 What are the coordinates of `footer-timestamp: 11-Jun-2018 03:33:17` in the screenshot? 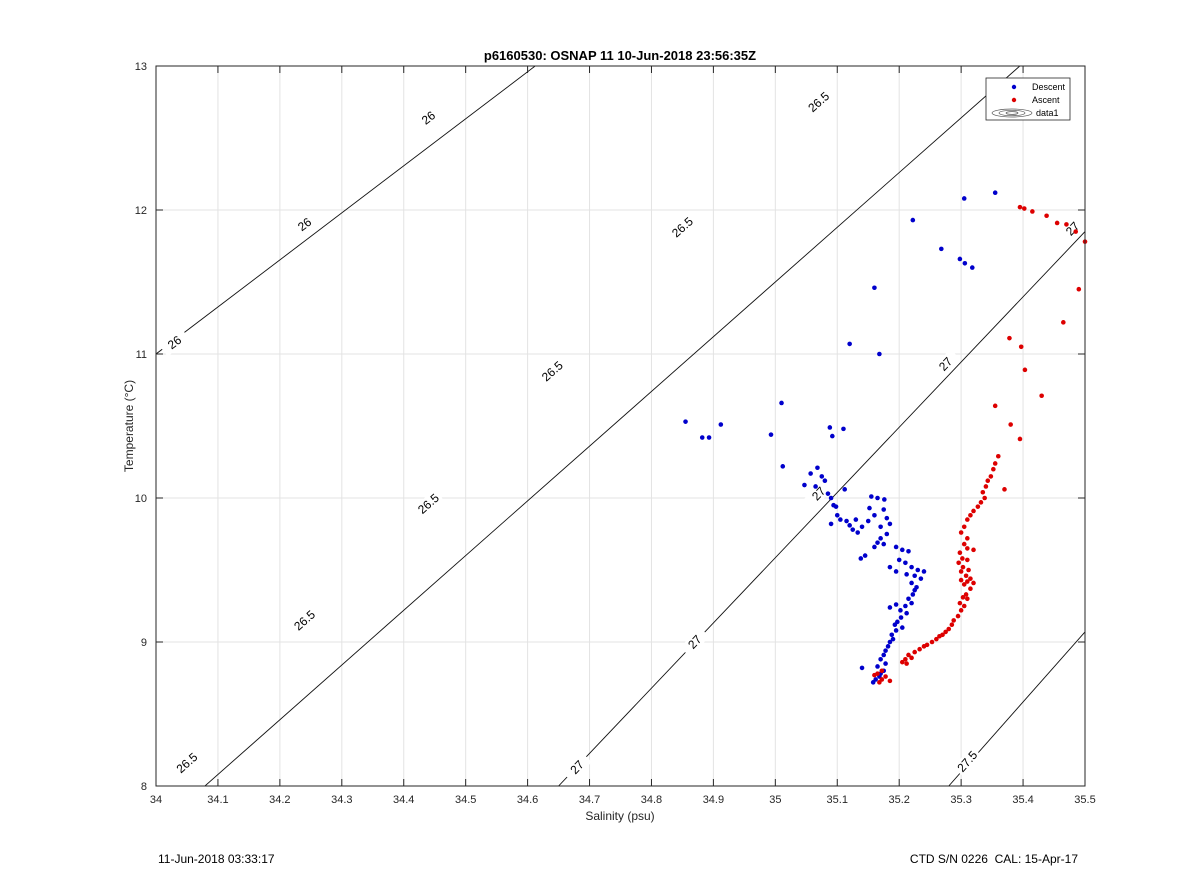 It's located at (216, 859).